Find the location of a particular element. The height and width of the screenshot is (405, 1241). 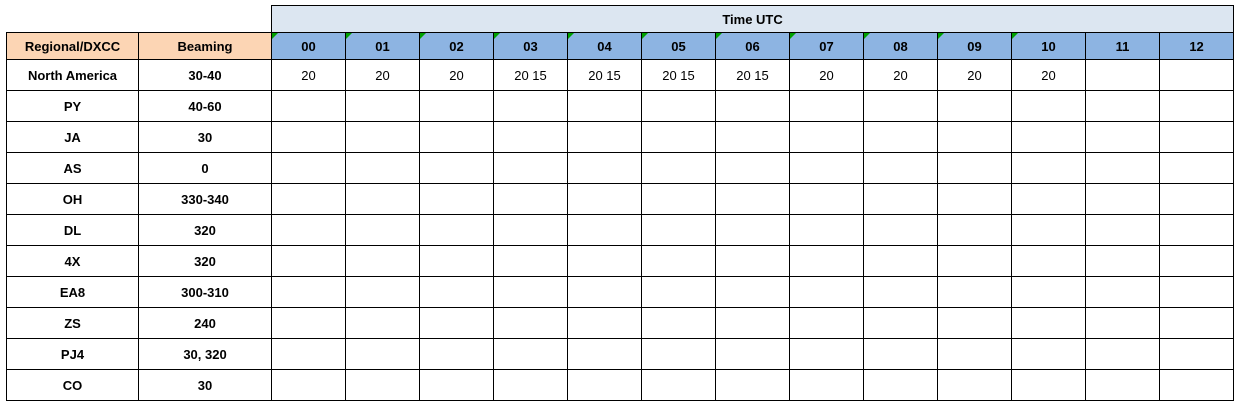

hour-header-07: 07 is located at coordinates (826, 46).